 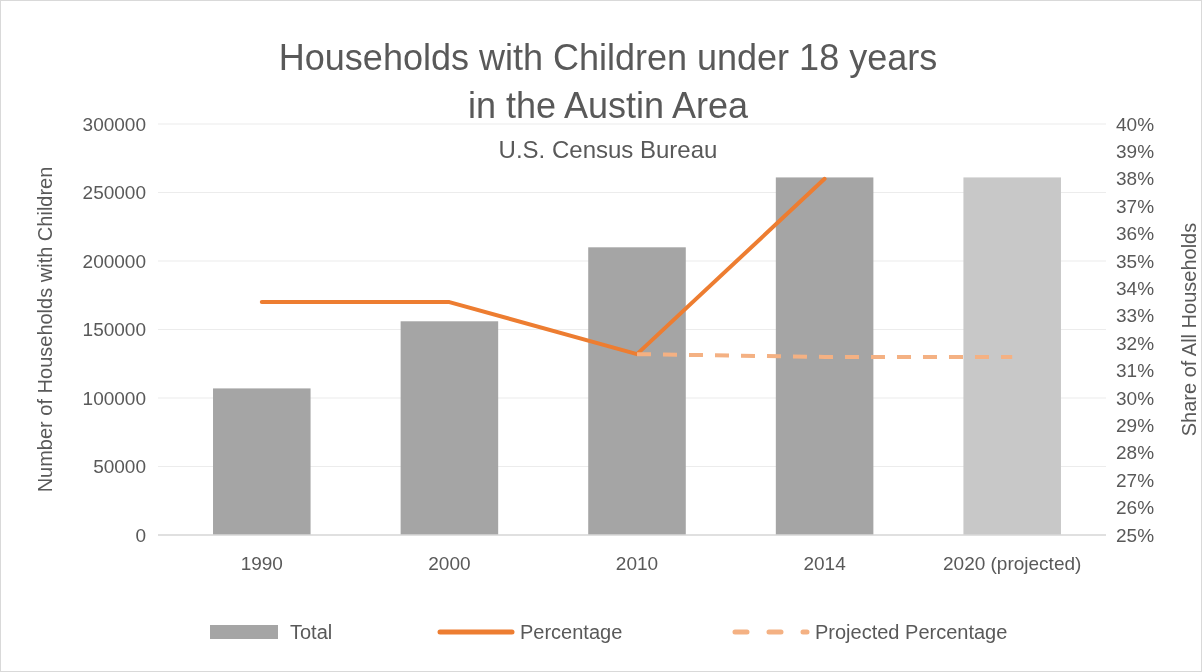 What do you see at coordinates (1135, 343) in the screenshot?
I see `y2-tick-label: 32%` at bounding box center [1135, 343].